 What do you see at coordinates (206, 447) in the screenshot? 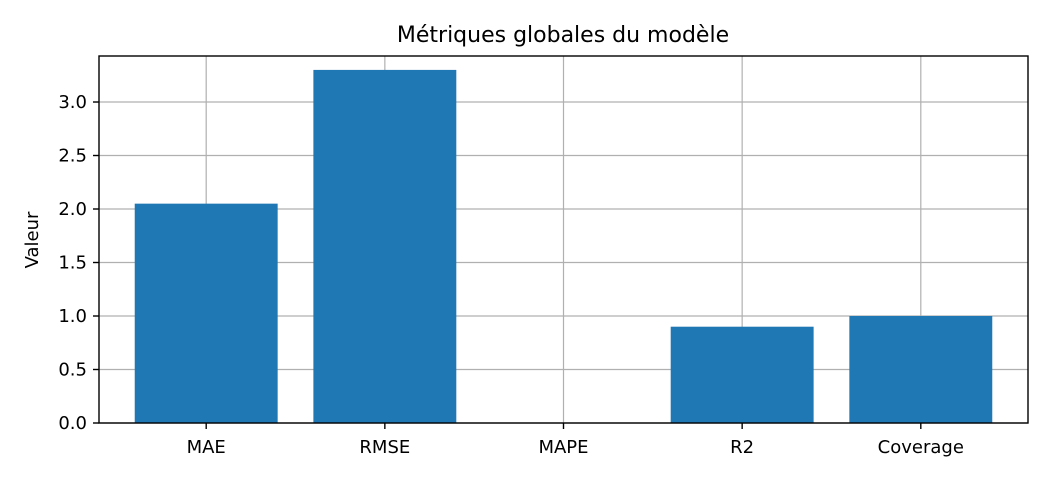
I see `x-tick-label: MAE` at bounding box center [206, 447].